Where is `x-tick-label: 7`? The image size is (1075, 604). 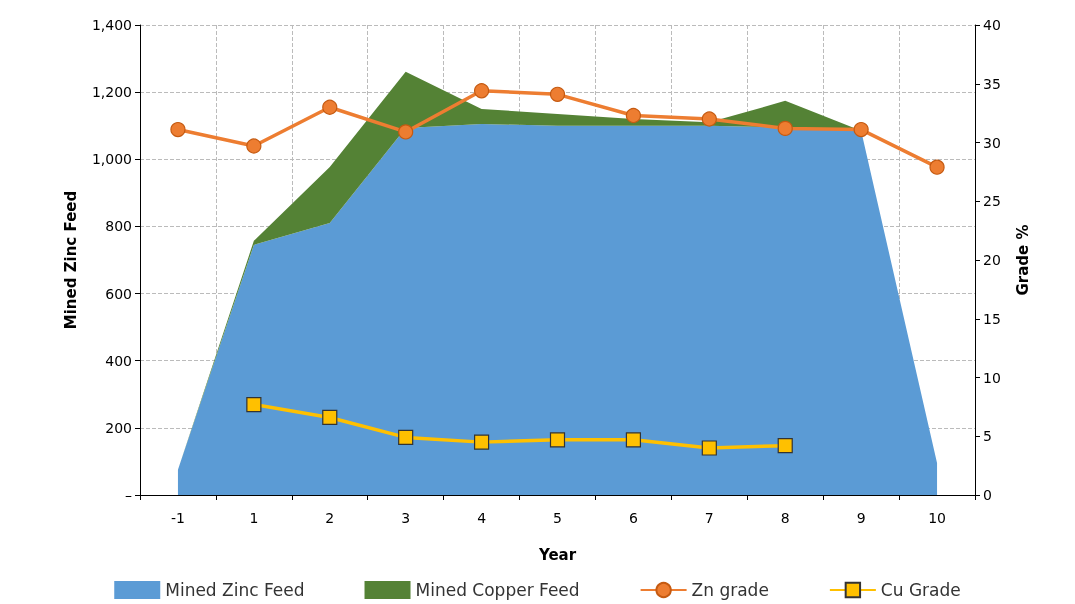
x-tick-label: 7 is located at coordinates (709, 518).